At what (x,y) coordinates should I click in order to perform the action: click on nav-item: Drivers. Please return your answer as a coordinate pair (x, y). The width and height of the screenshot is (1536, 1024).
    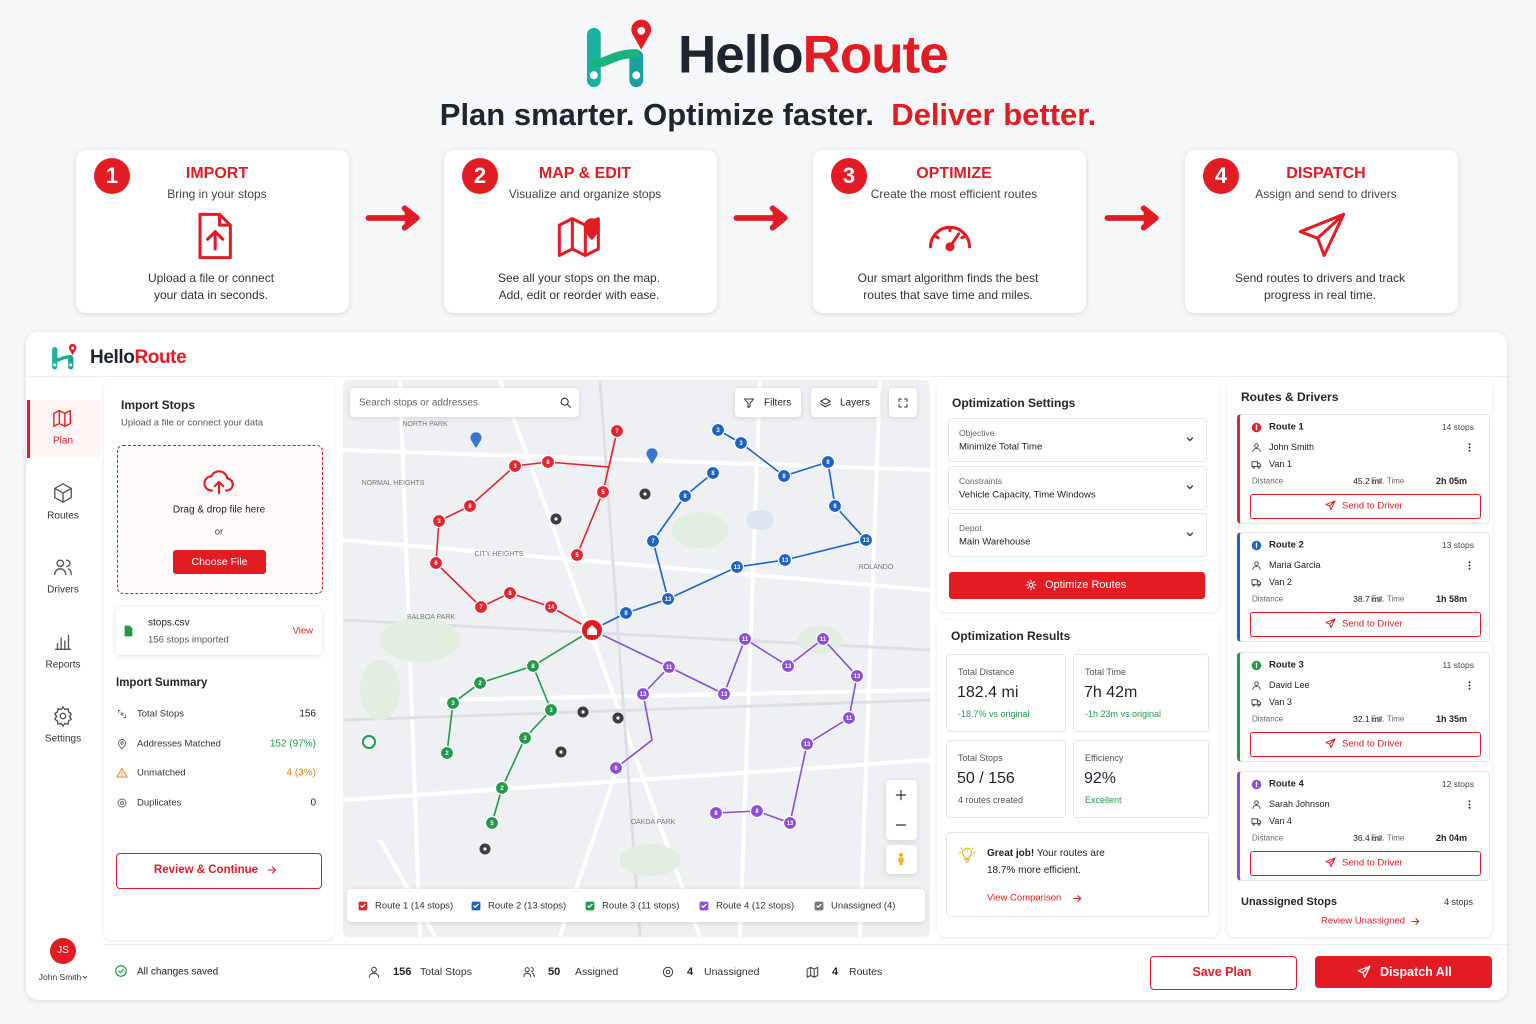
    Looking at the image, I should click on (63, 590).